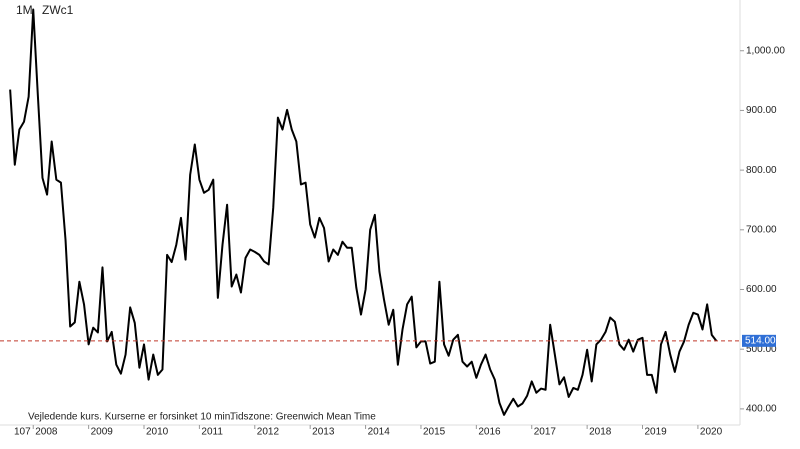  What do you see at coordinates (489, 432) in the screenshot?
I see `x-tick-label: 2016` at bounding box center [489, 432].